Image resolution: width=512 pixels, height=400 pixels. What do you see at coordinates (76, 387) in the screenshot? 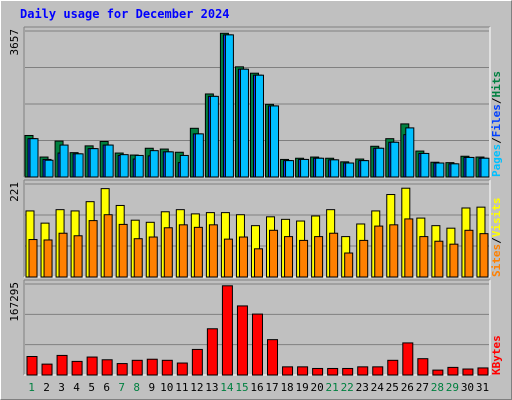
I see `x-tick-label: 4` at bounding box center [76, 387].